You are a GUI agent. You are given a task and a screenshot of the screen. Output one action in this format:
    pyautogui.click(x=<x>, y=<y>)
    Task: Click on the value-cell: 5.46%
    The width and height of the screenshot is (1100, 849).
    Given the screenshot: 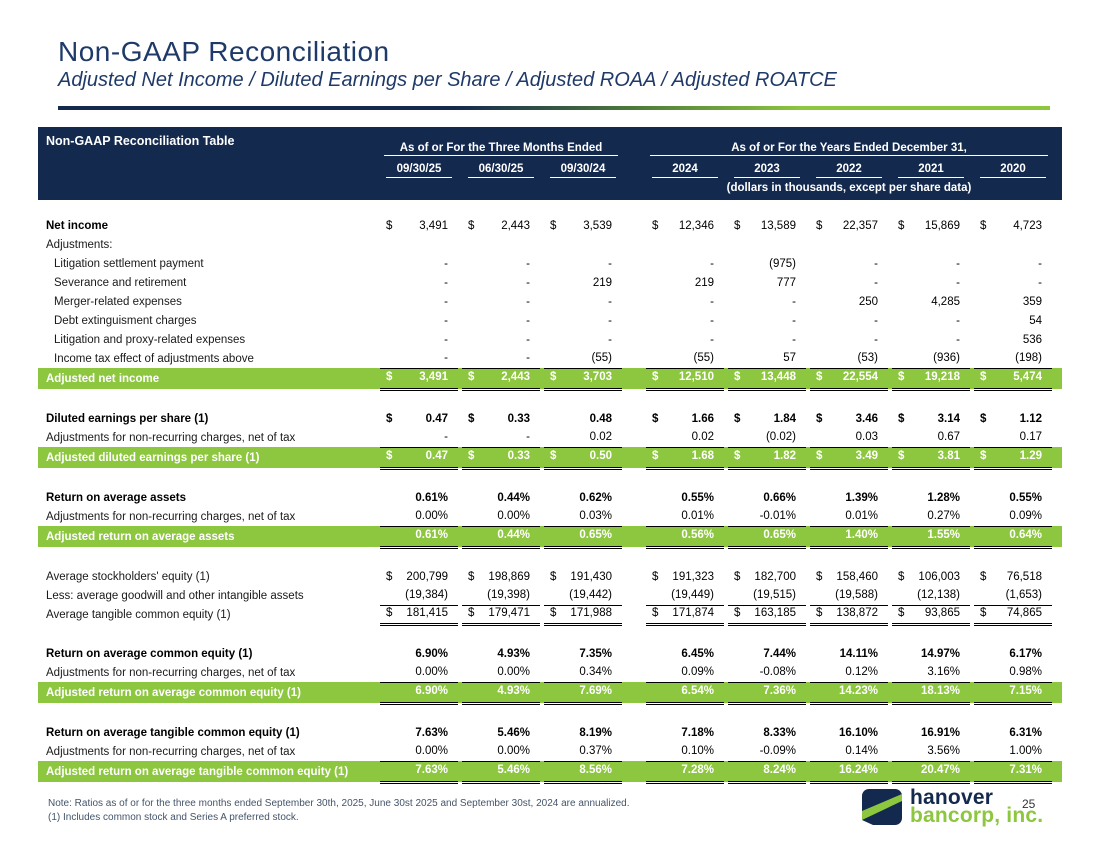 What is the action you would take?
    pyautogui.click(x=513, y=732)
    